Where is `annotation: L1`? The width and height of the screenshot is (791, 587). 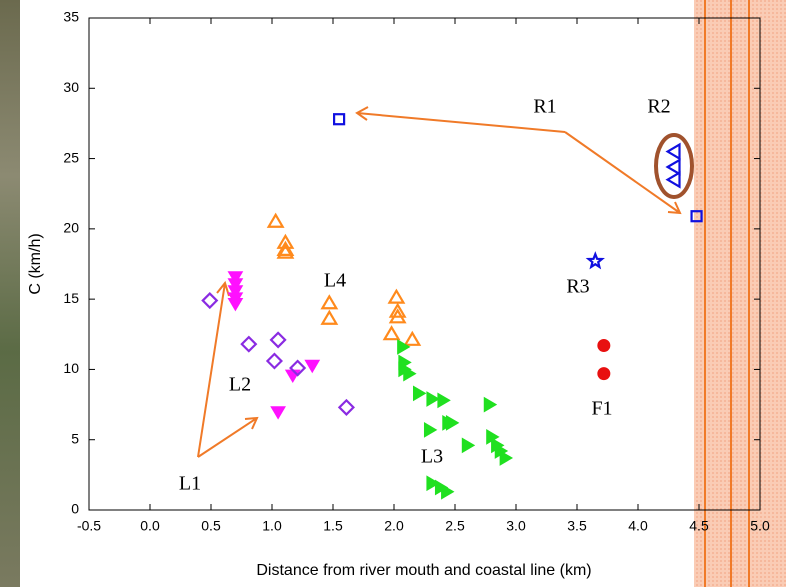
annotation: L1 is located at coordinates (190, 484).